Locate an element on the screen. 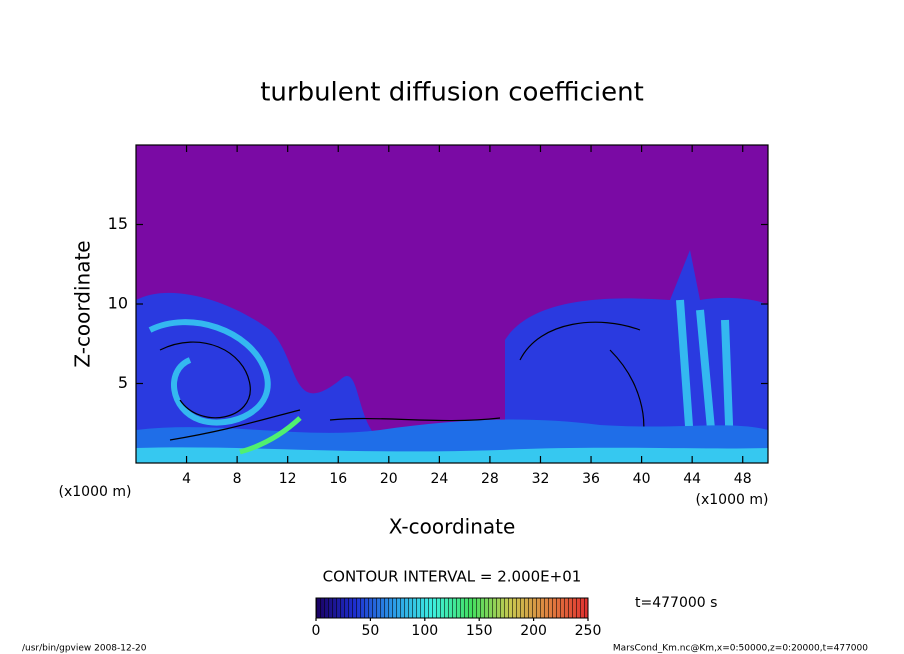 Image resolution: width=904 pixels, height=654 pixels. x-tick-label: 40 is located at coordinates (642, 479).